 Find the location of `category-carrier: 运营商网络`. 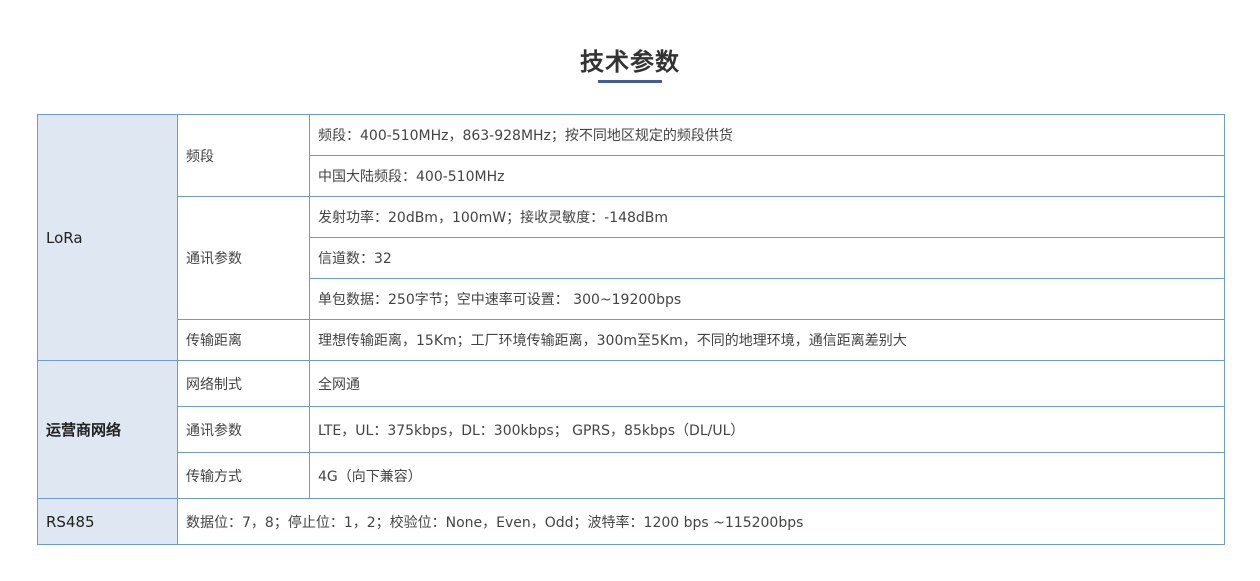

category-carrier: 运营商网络 is located at coordinates (107, 429).